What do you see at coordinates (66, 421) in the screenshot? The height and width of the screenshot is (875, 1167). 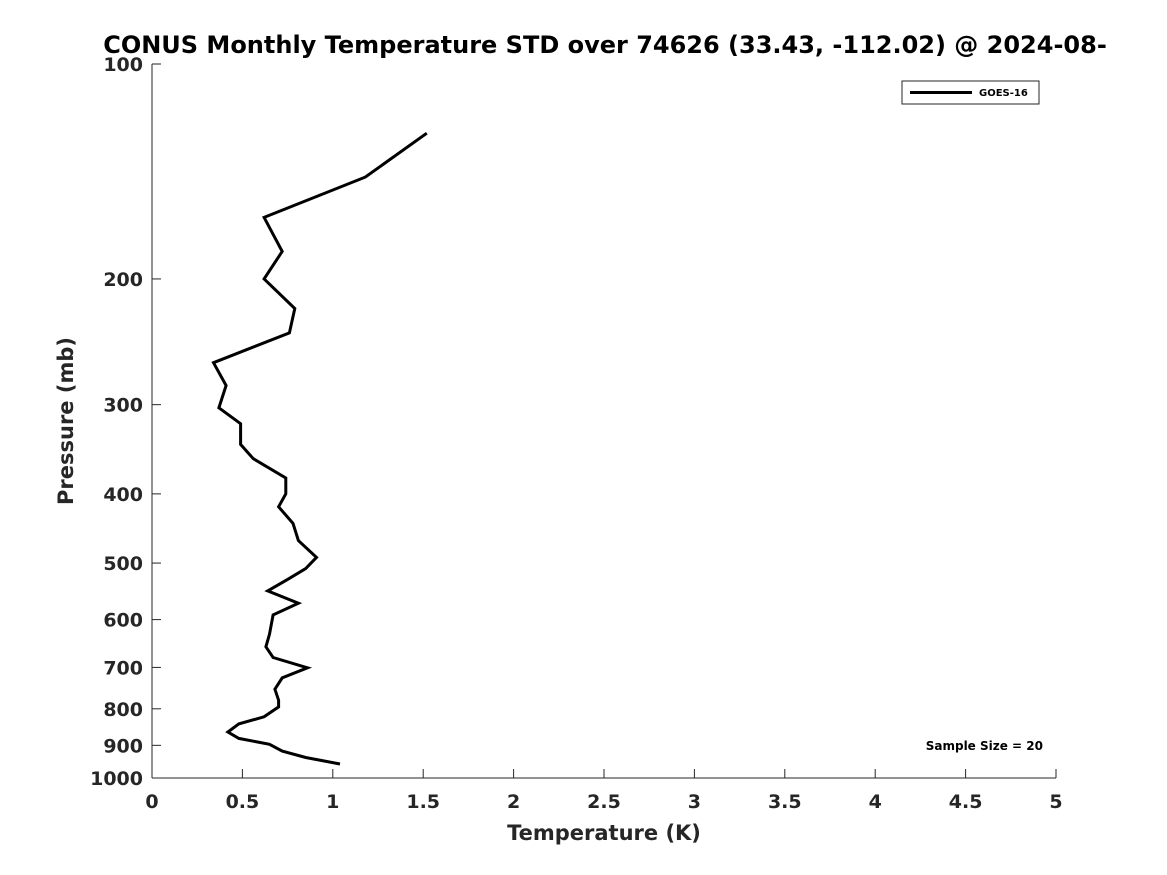 I see `y-axis-label: Pressure (mb)` at bounding box center [66, 421].